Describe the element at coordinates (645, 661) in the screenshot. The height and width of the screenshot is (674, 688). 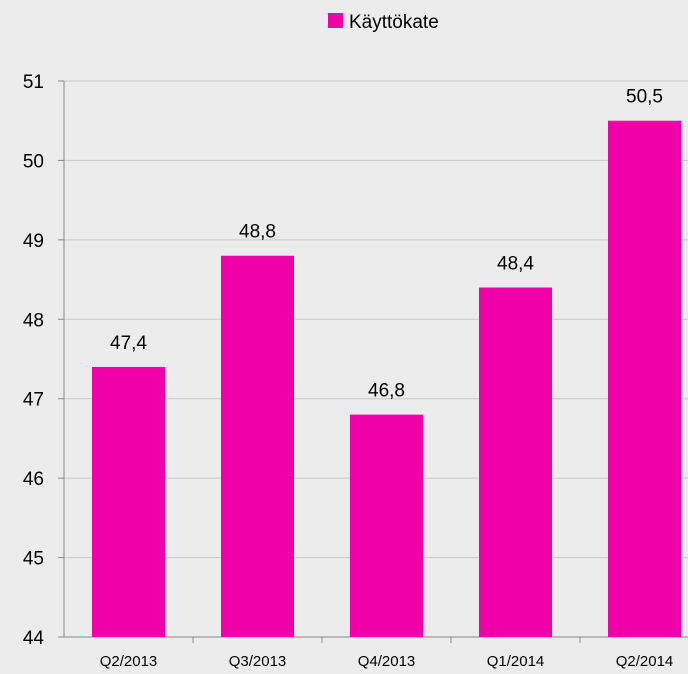
I see `x-tick-label: Q2/2014` at that location.